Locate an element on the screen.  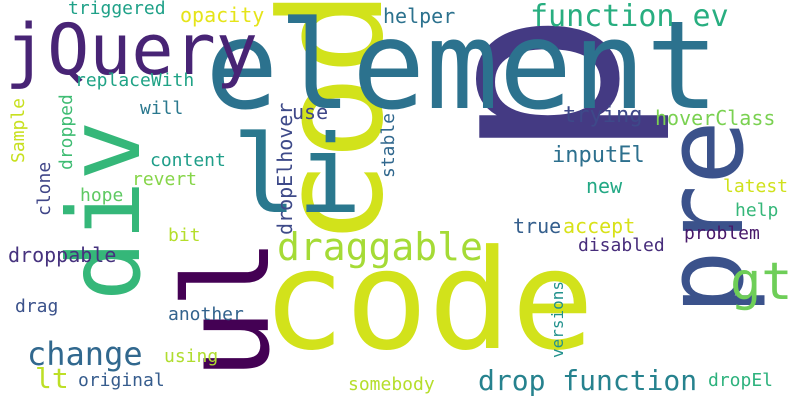
word-accept: accept is located at coordinates (599, 226).